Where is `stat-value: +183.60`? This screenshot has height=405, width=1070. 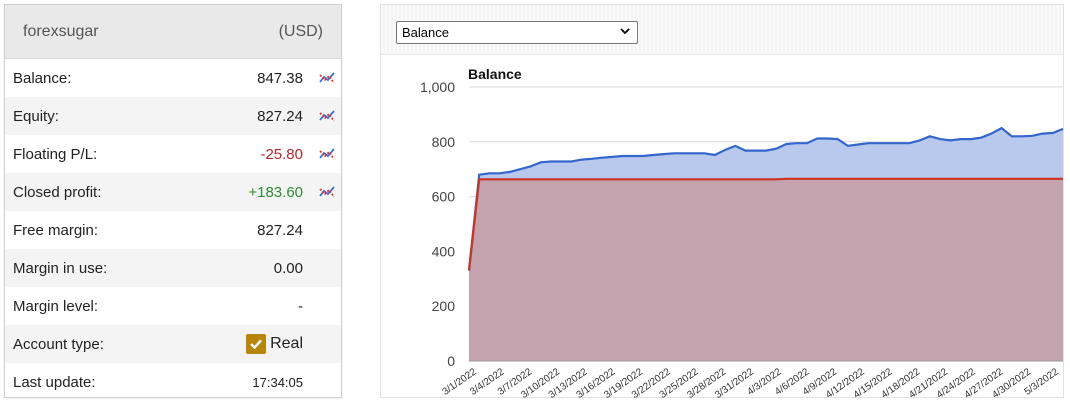
stat-value: +183.60 is located at coordinates (275, 192).